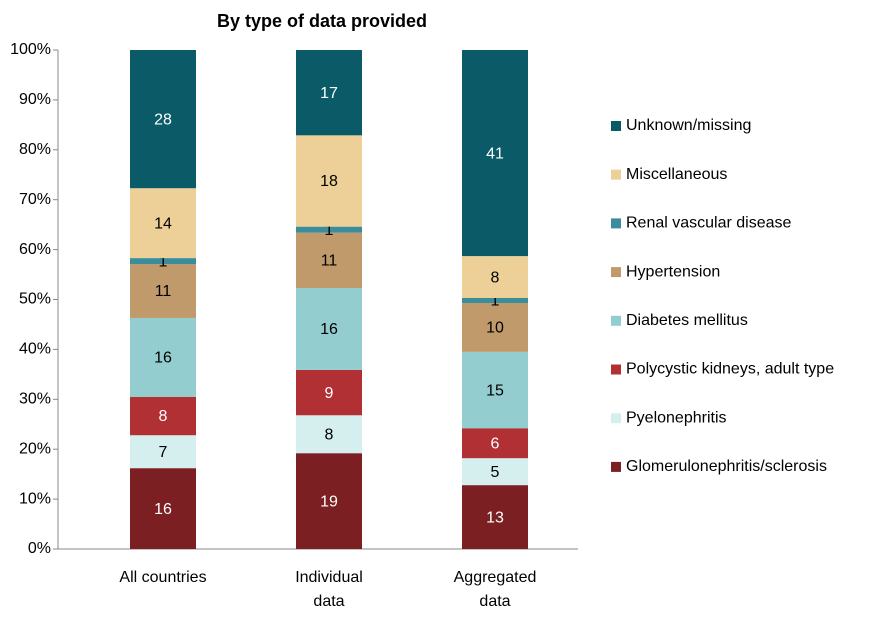 Image resolution: width=896 pixels, height=619 pixels. Describe the element at coordinates (35, 249) in the screenshot. I see `y-tick-label: 60%` at that location.